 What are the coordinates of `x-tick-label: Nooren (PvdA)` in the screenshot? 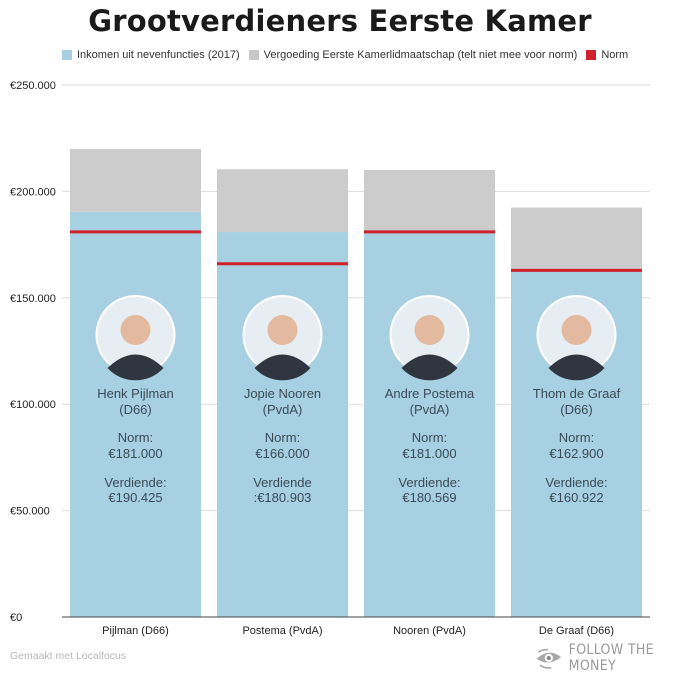 It's located at (429, 631).